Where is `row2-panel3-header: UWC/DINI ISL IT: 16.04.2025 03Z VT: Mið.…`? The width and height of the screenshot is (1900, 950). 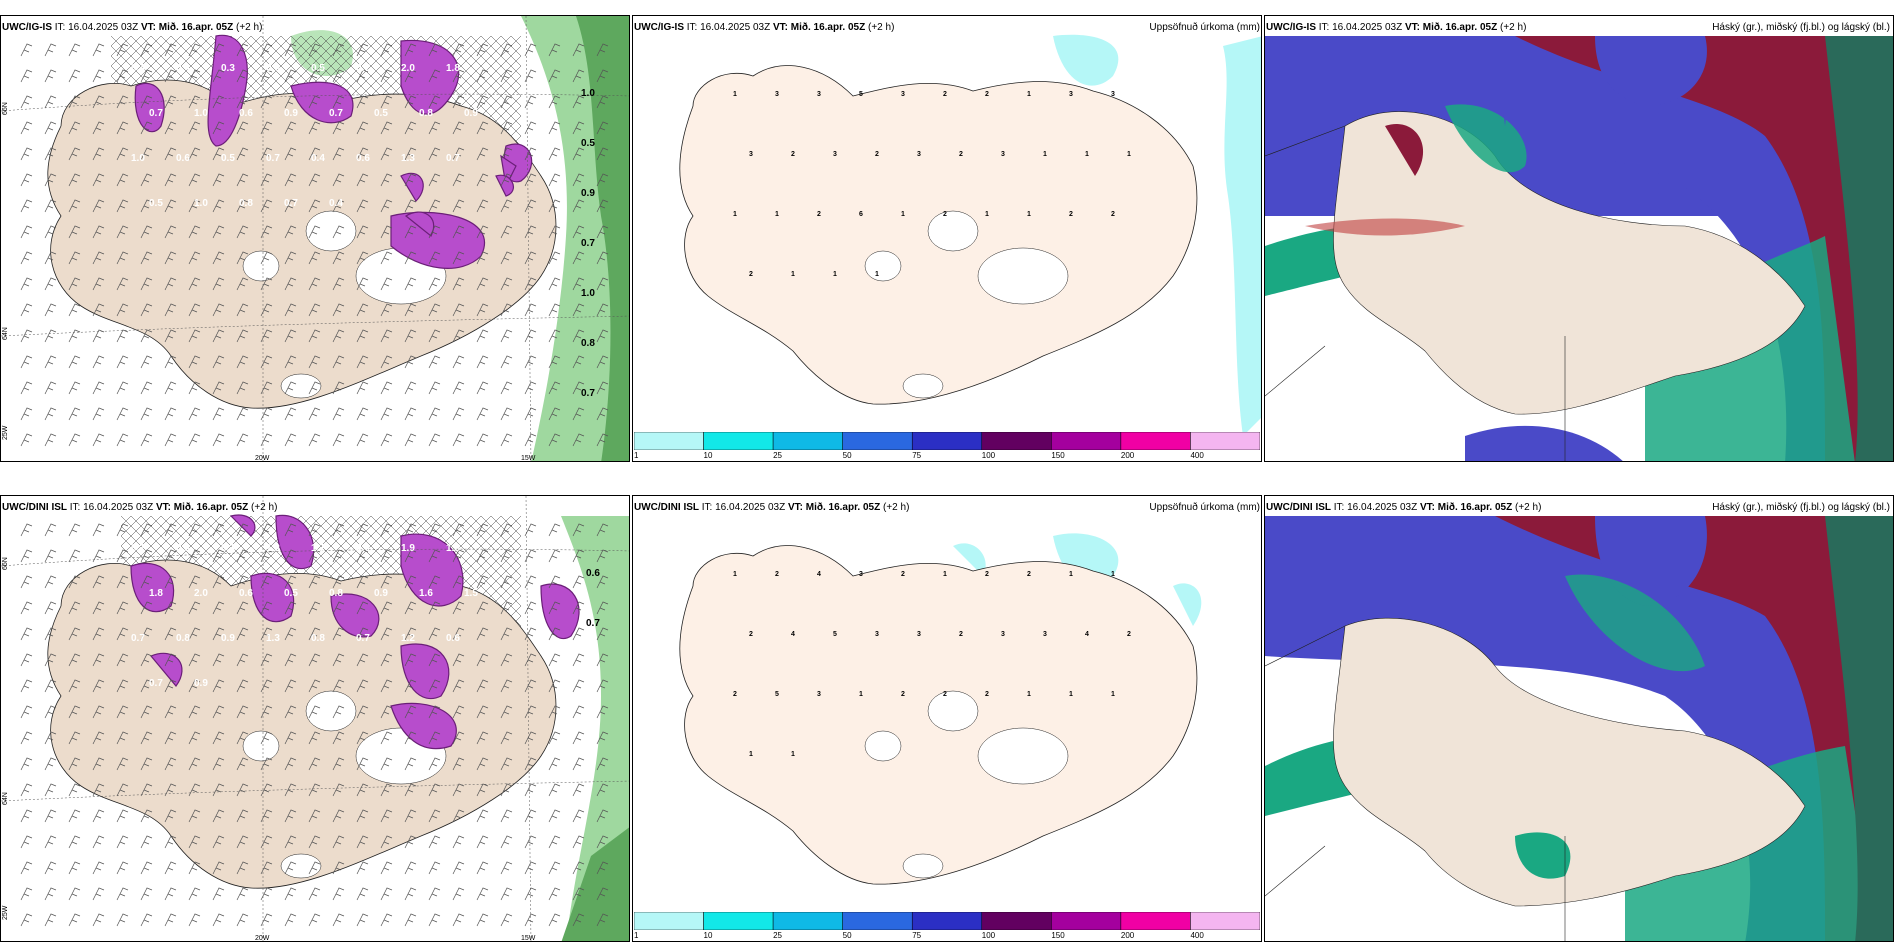 row2-panel3-header: UWC/DINI ISL IT: 16.04.2025 03Z VT: Mið.… is located at coordinates (1403, 507).